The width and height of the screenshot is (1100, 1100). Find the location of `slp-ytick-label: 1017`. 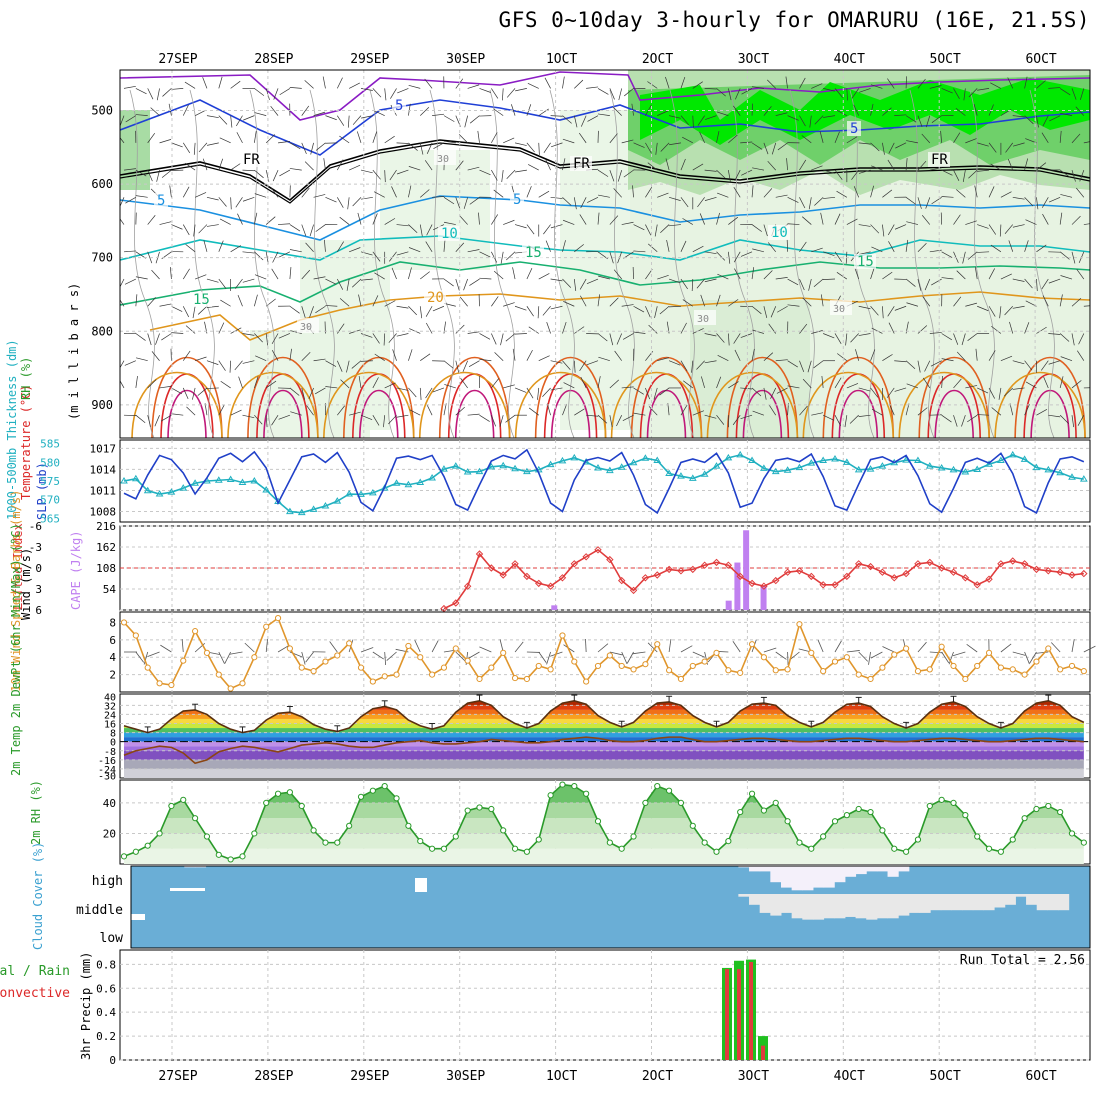

slp-ytick-label: 1017 is located at coordinates (103, 448).